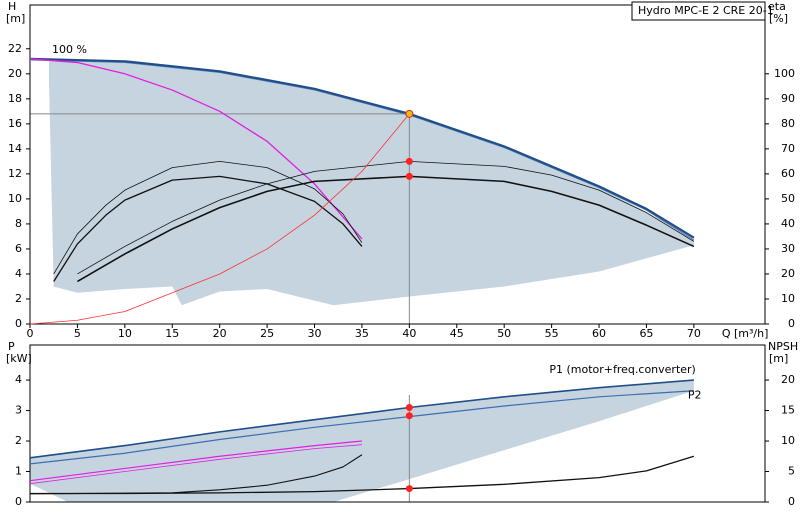  I want to click on y2-tick-label: 5, so click(791, 471).